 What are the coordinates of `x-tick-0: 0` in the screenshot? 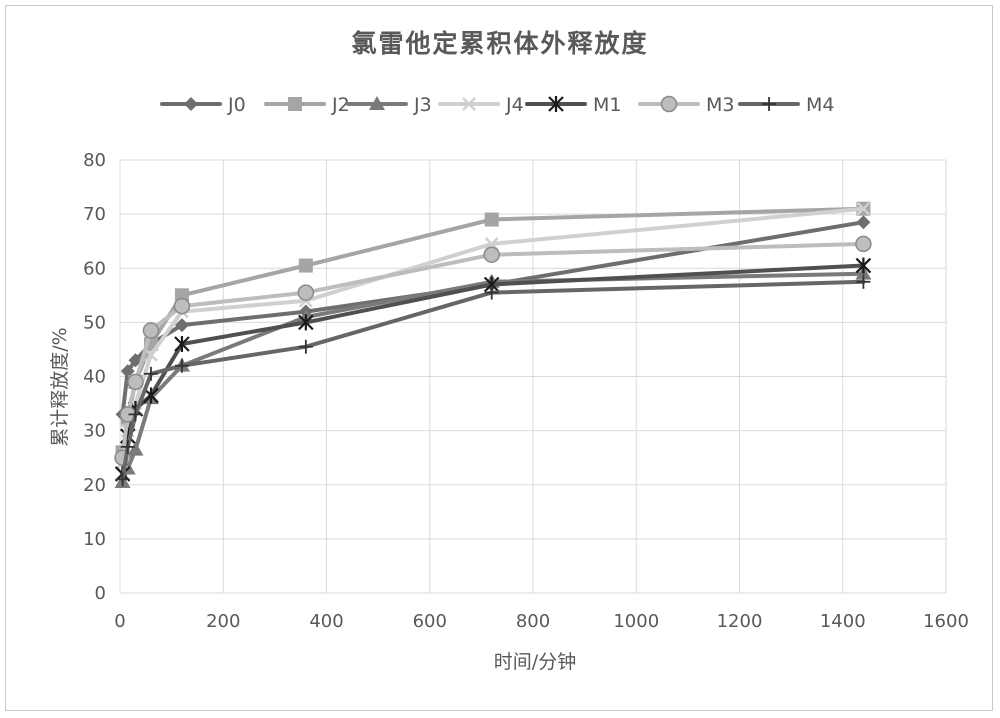 It's located at (119, 621).